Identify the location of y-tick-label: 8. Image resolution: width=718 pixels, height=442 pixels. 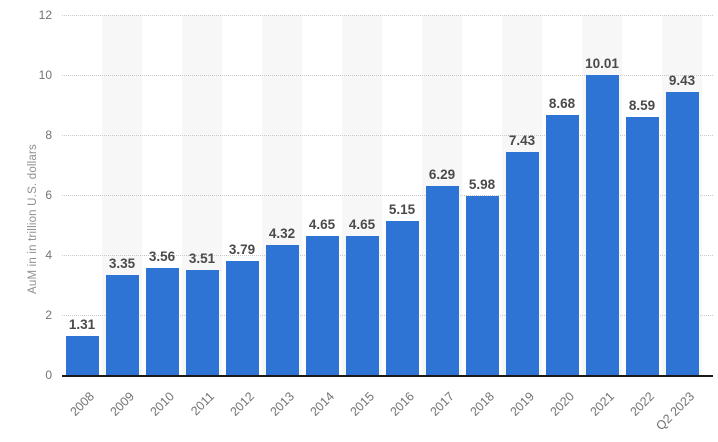
(48, 135).